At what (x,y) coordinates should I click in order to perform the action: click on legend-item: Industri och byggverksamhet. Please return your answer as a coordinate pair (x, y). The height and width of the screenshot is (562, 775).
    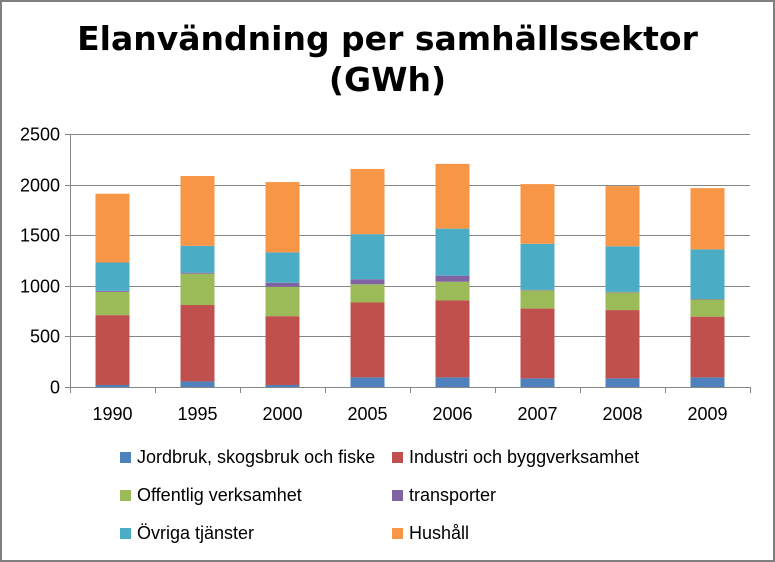
    Looking at the image, I should click on (515, 457).